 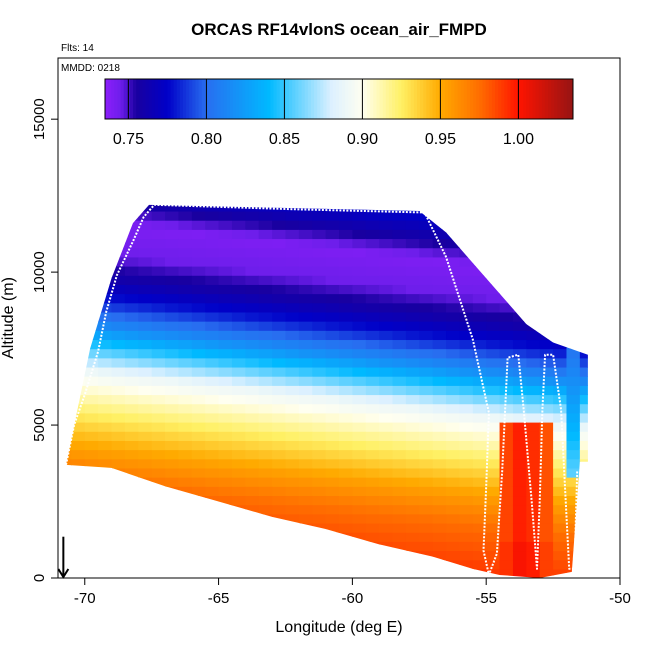 What do you see at coordinates (85, 598) in the screenshot?
I see `x-tick-label: -70` at bounding box center [85, 598].